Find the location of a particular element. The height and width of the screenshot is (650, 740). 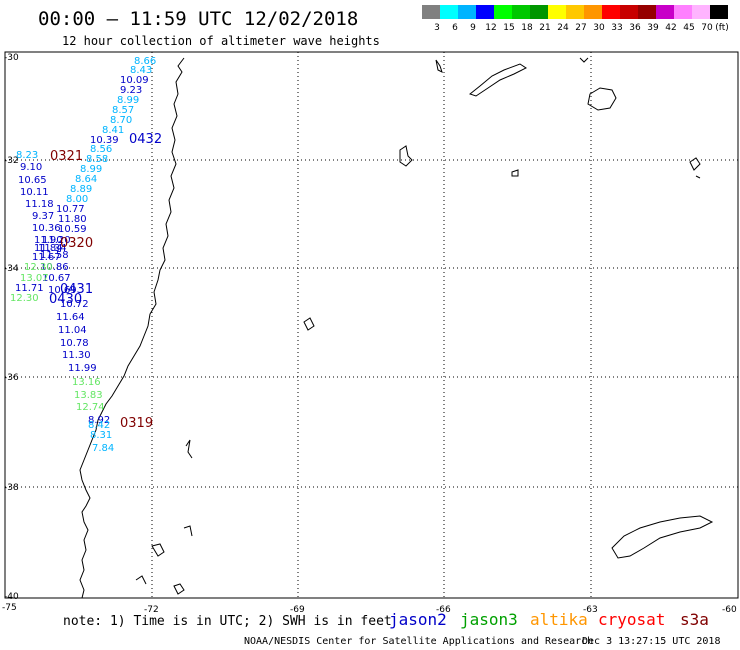

legend-label: 36 is located at coordinates (635, 28).